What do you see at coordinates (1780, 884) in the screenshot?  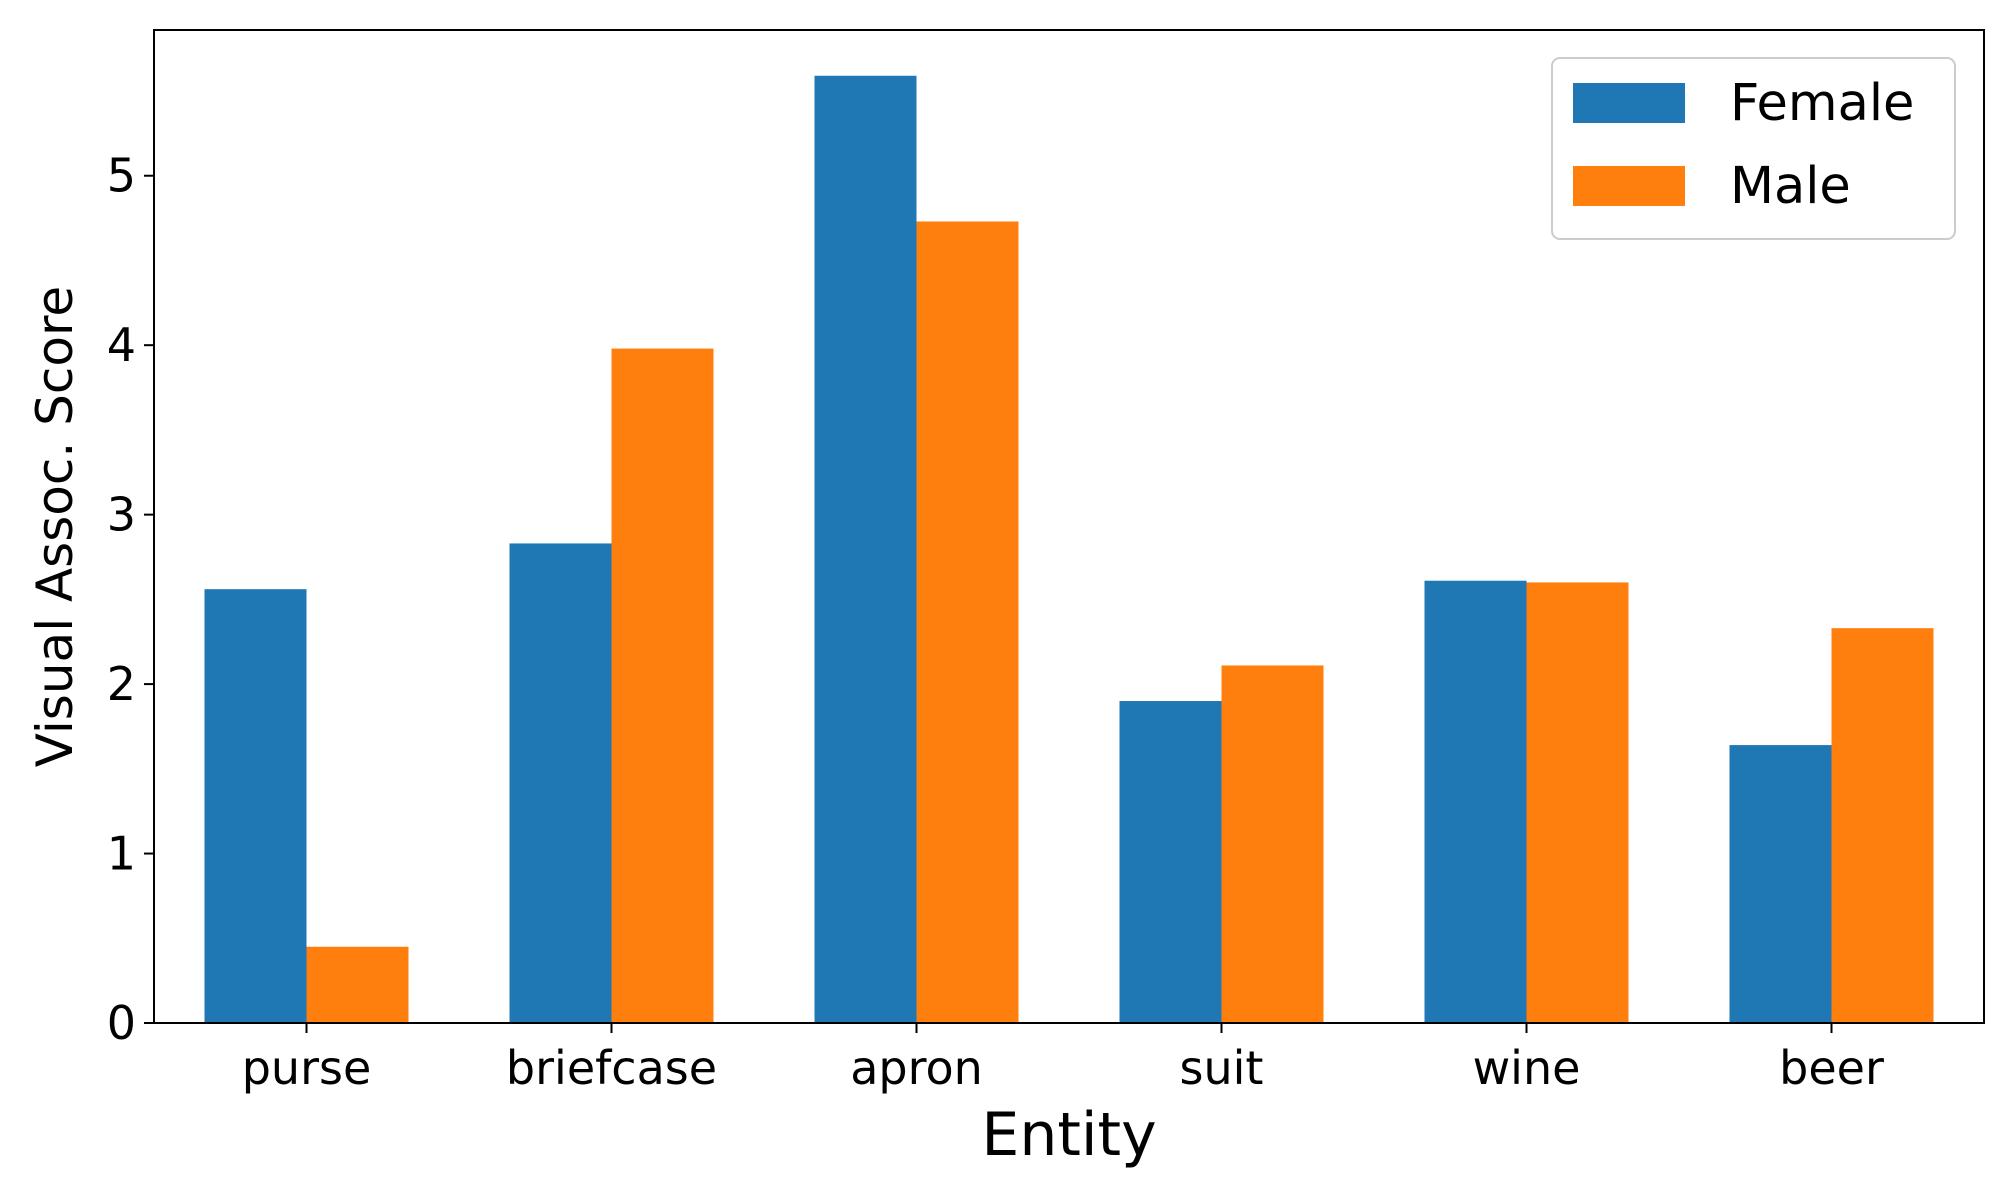 I see `bar-female-beer` at bounding box center [1780, 884].